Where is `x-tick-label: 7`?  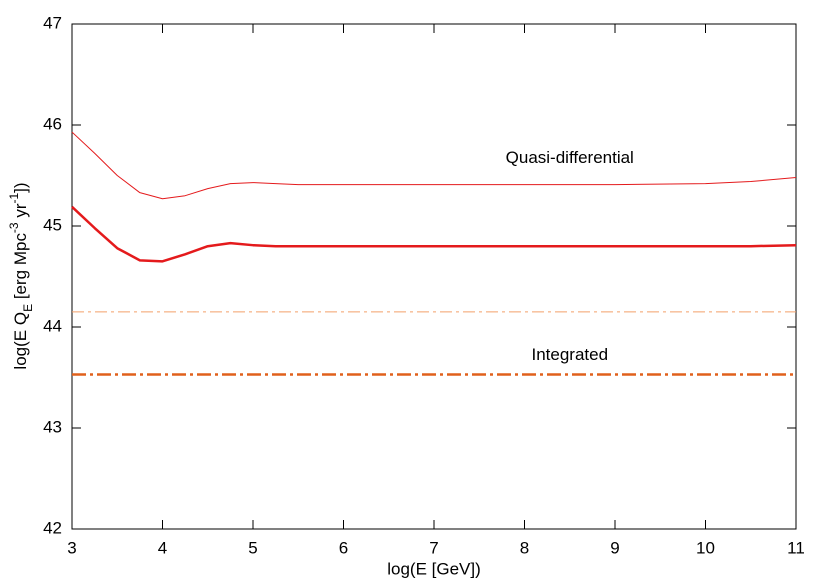 x-tick-label: 7 is located at coordinates (433, 547).